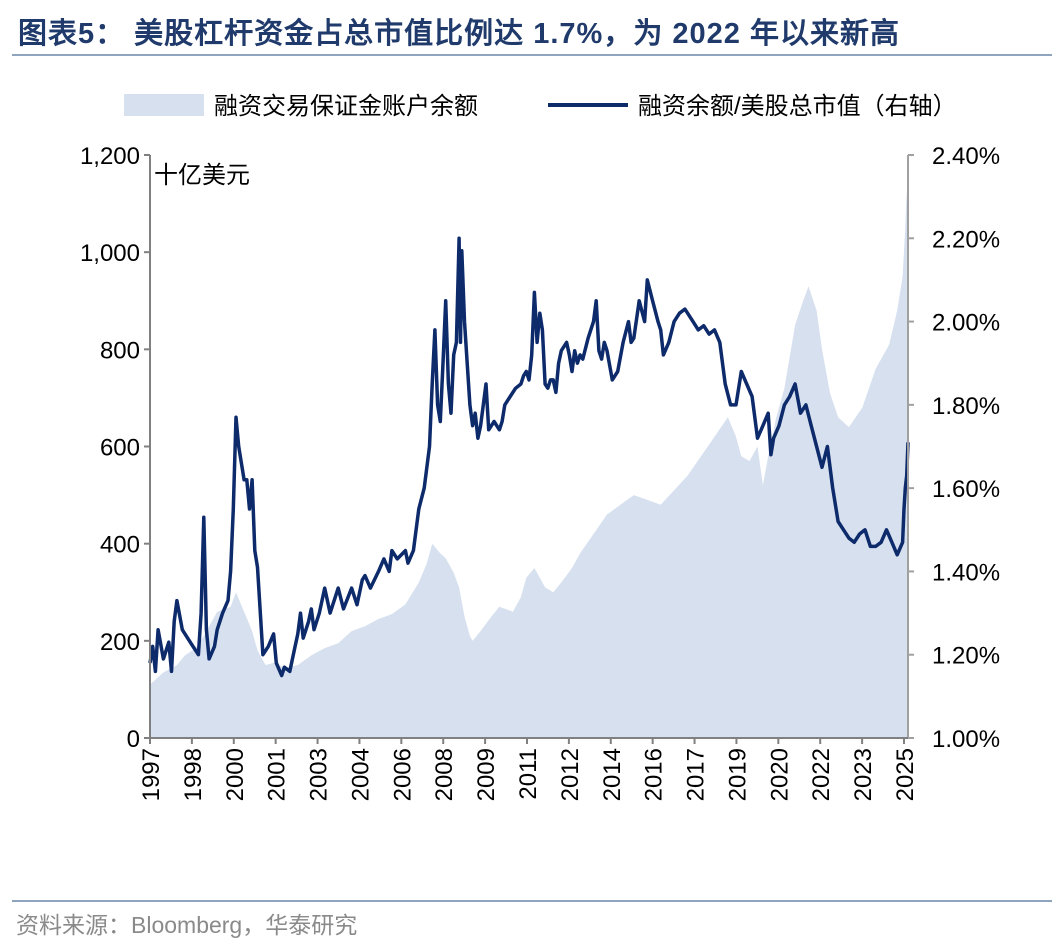 Image resolution: width=1064 pixels, height=946 pixels. What do you see at coordinates (133, 739) in the screenshot?
I see `left-tick-label: 0` at bounding box center [133, 739].